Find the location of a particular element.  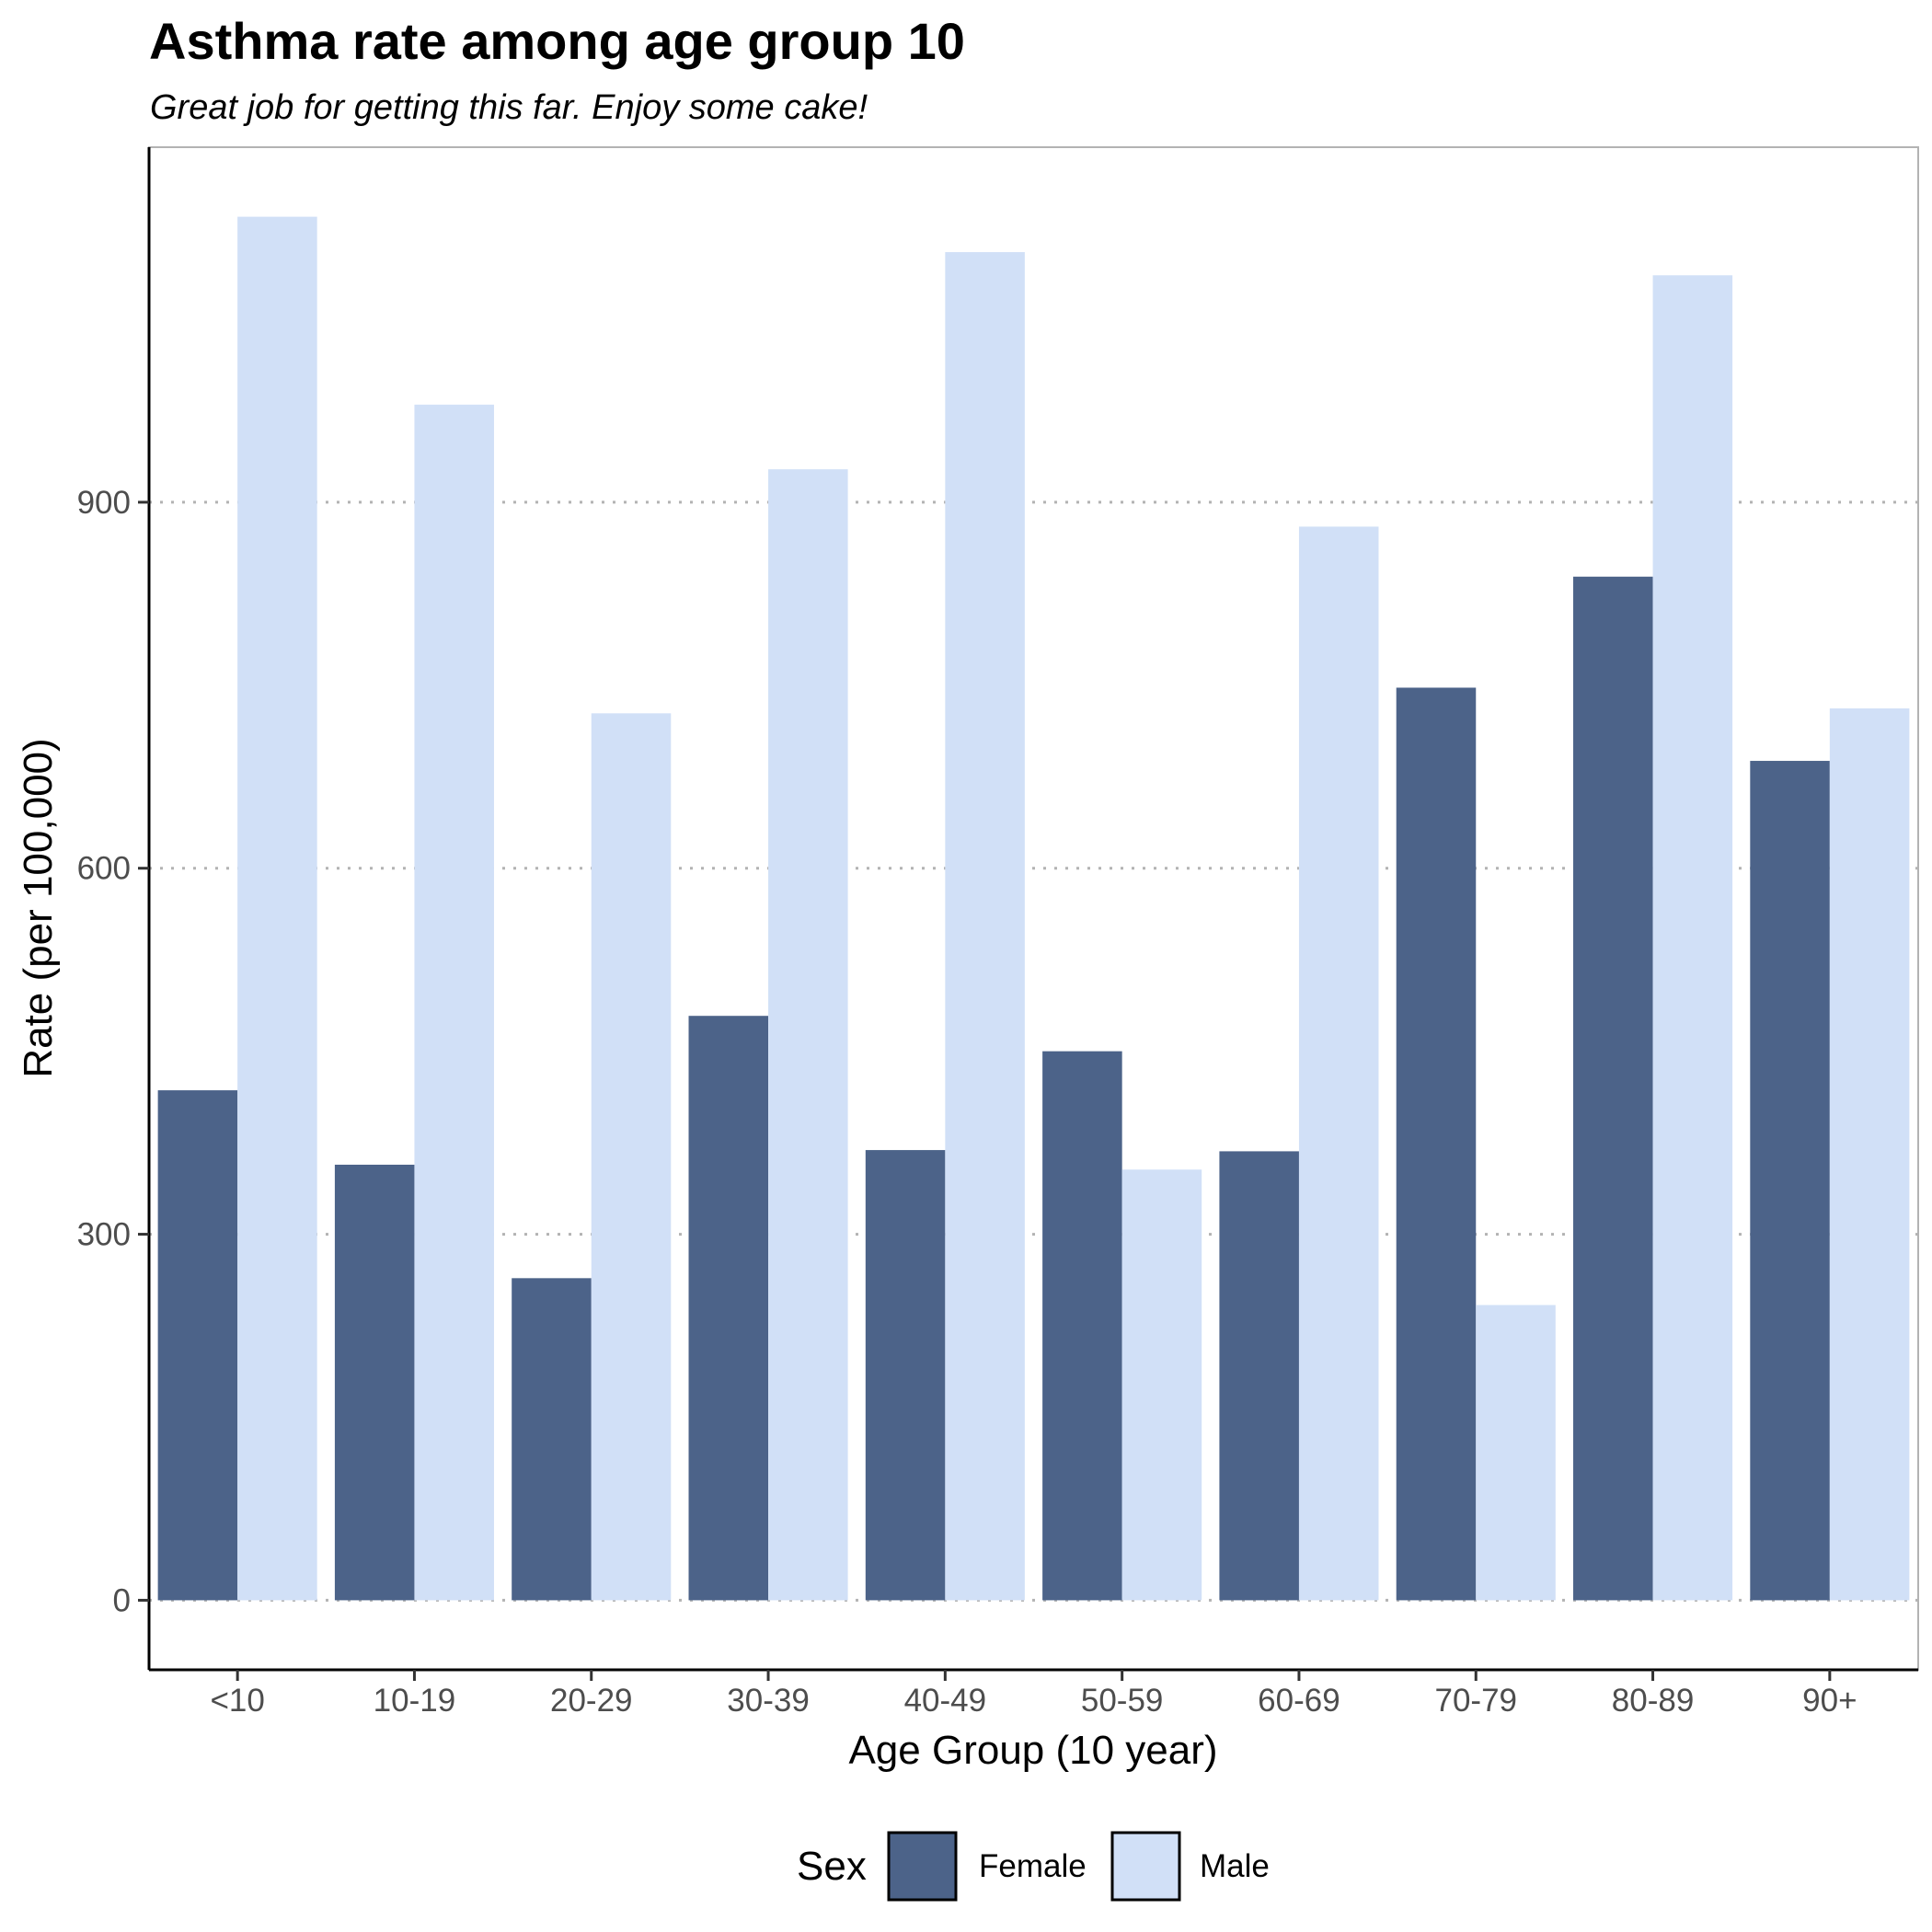

y-tick-label-600: 600 is located at coordinates (104, 869).